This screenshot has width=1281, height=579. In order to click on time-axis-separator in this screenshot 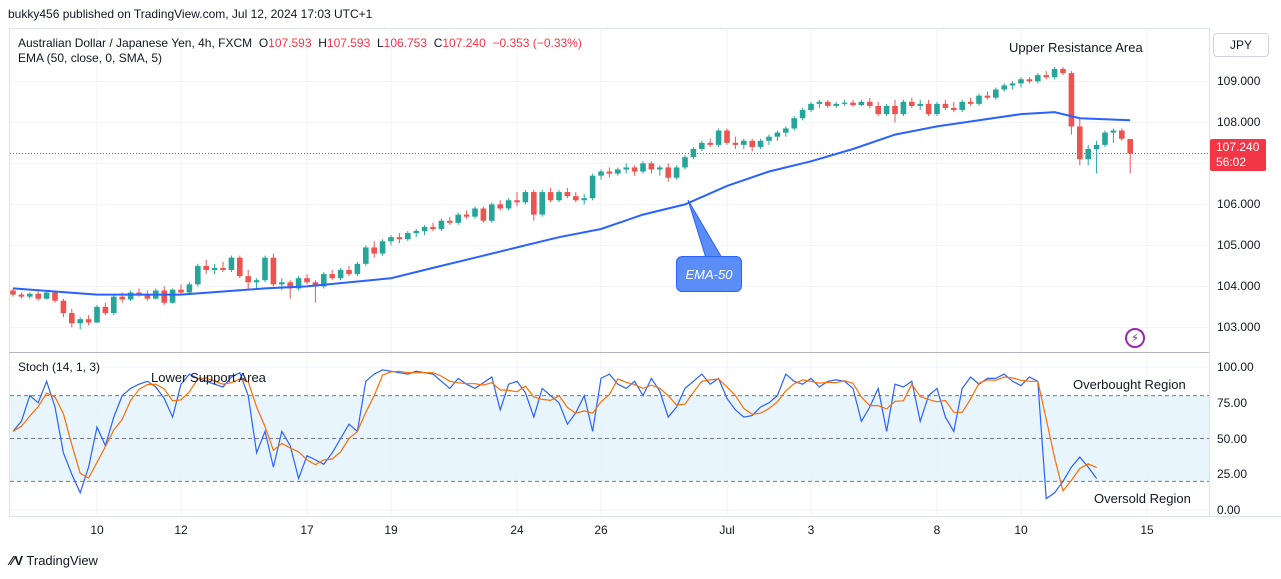, I will do `click(645, 516)`.